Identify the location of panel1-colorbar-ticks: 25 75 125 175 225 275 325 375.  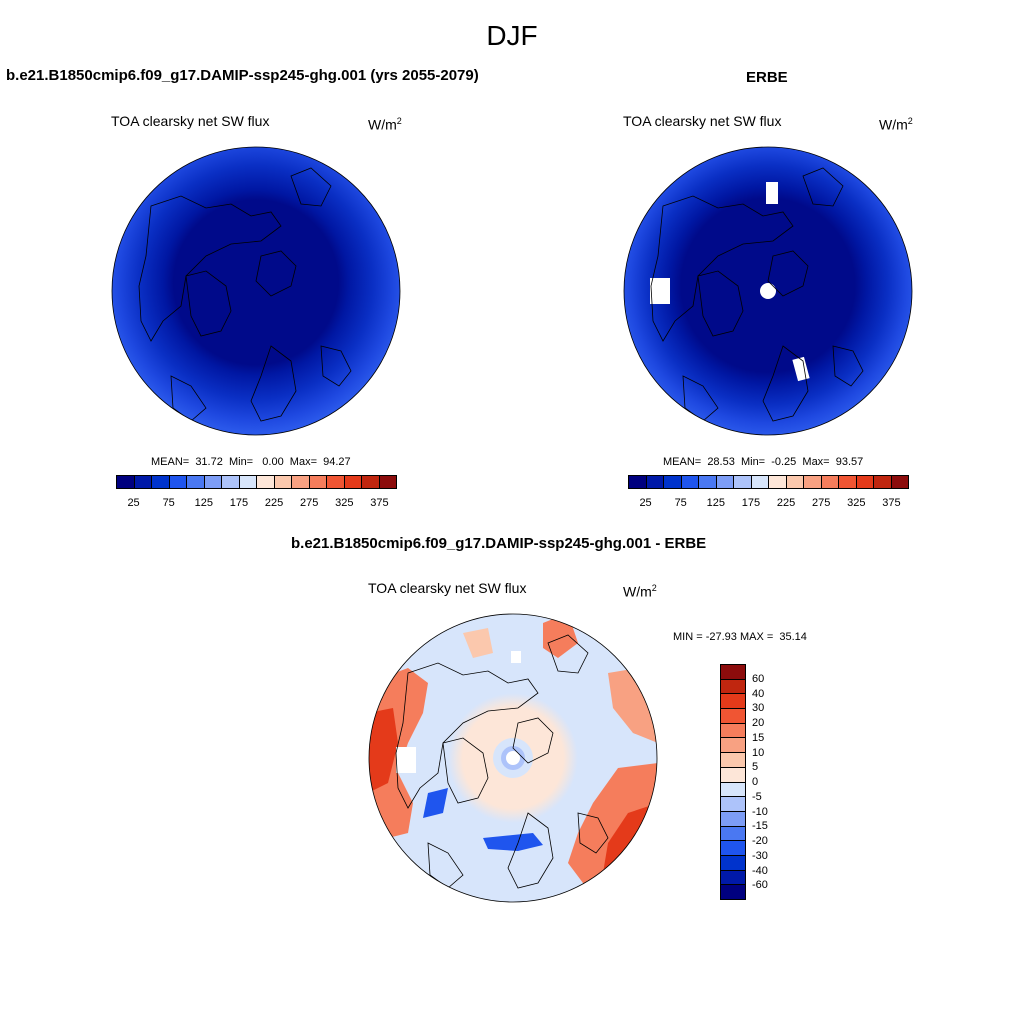
(256, 504).